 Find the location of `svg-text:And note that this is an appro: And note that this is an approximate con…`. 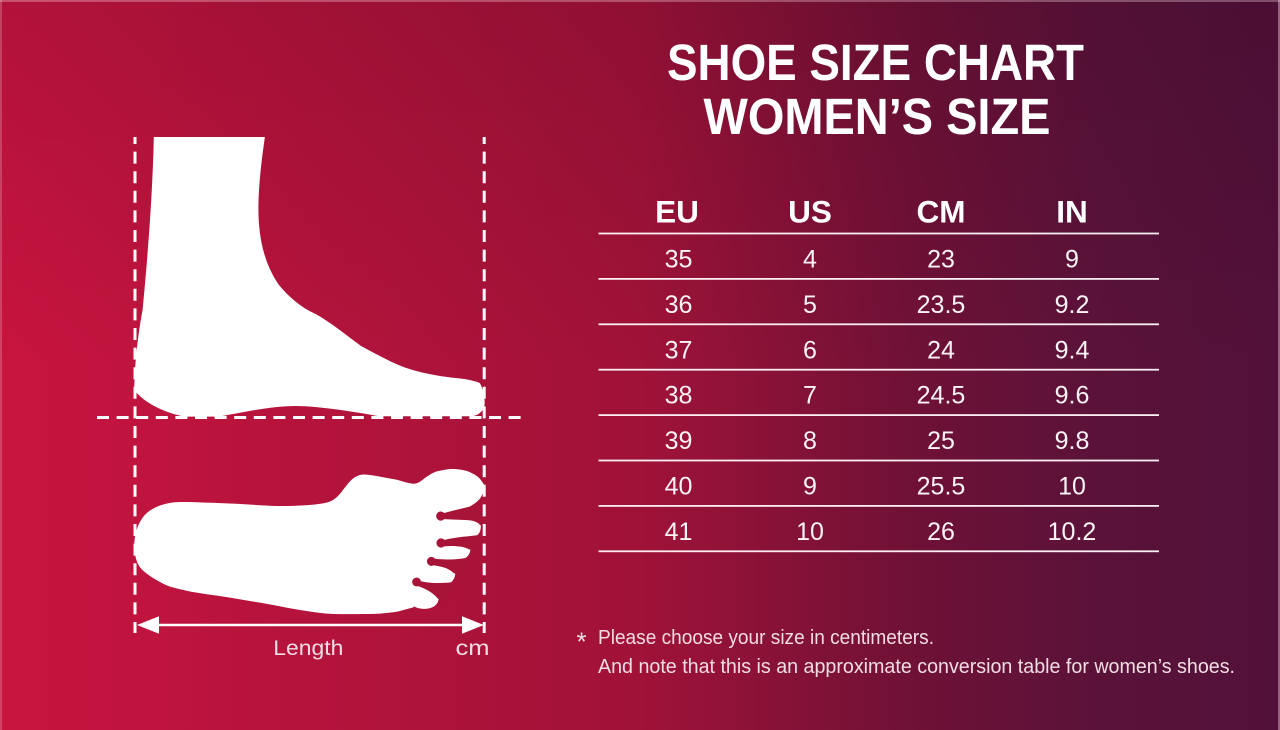

svg-text:And note that this is an appro: And note that this is an approximate con… is located at coordinates (916, 667).